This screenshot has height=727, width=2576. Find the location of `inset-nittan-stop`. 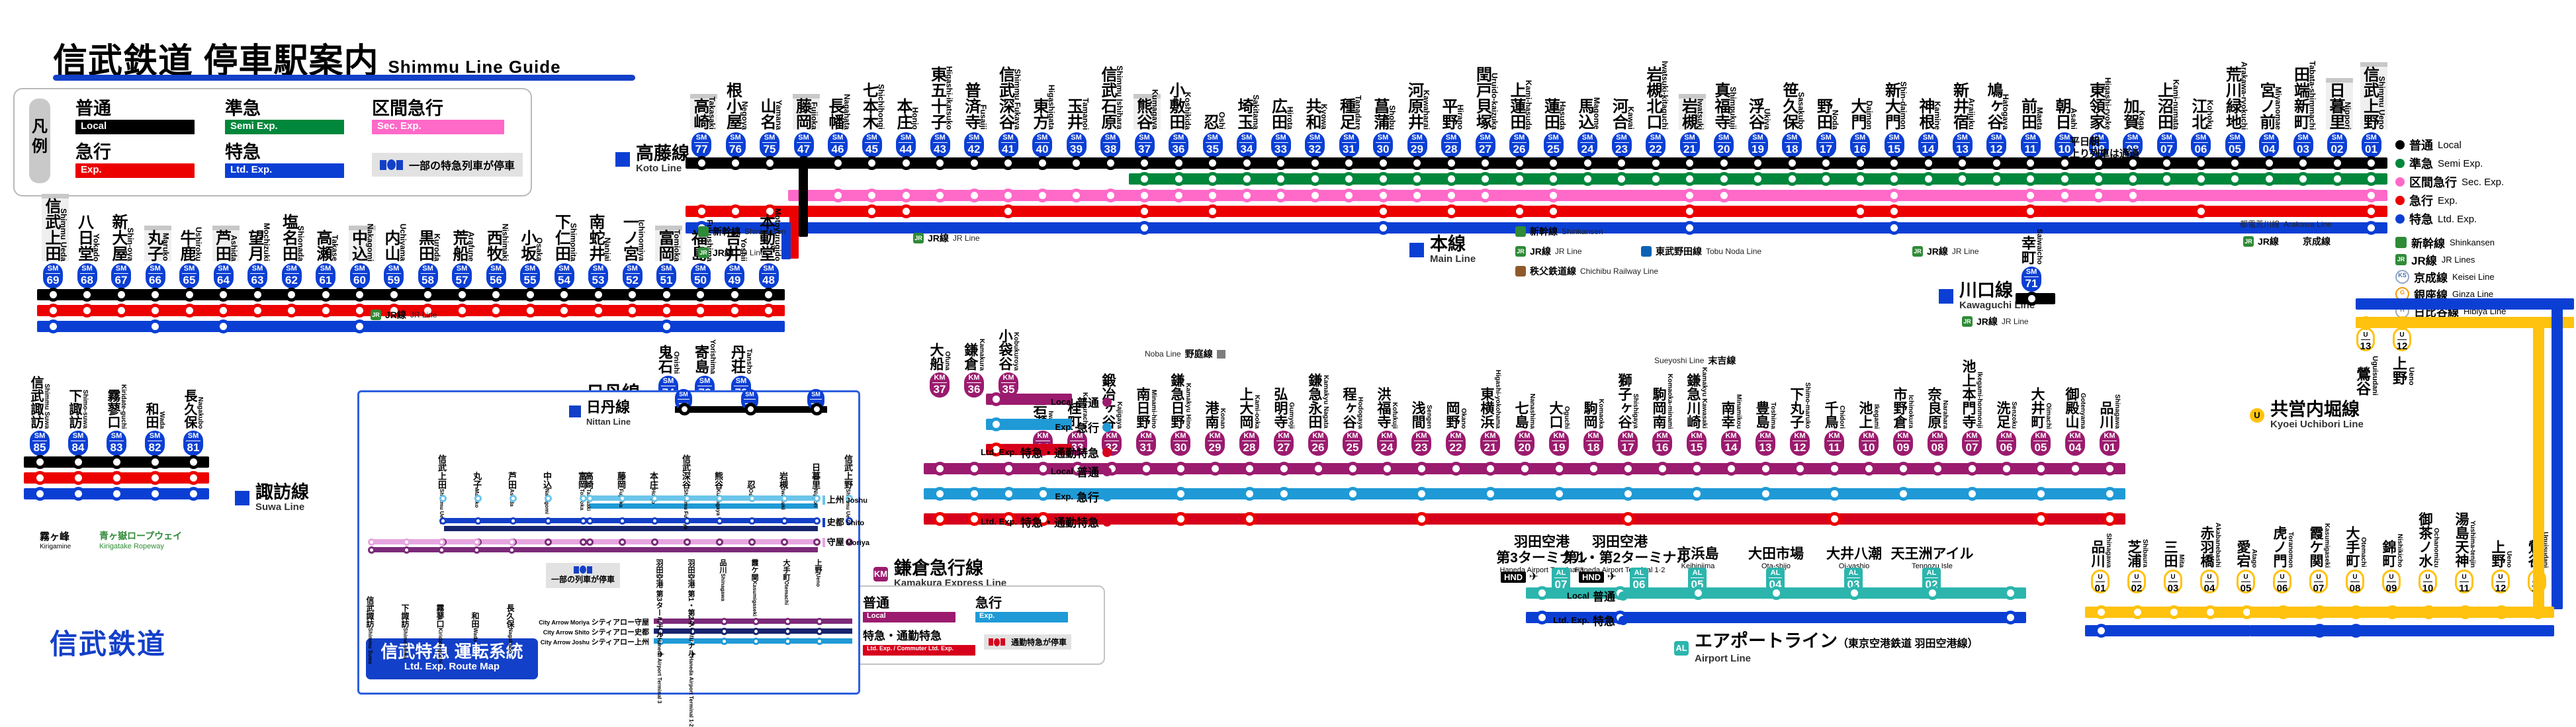

inset-nittan-stop is located at coordinates (684, 409).